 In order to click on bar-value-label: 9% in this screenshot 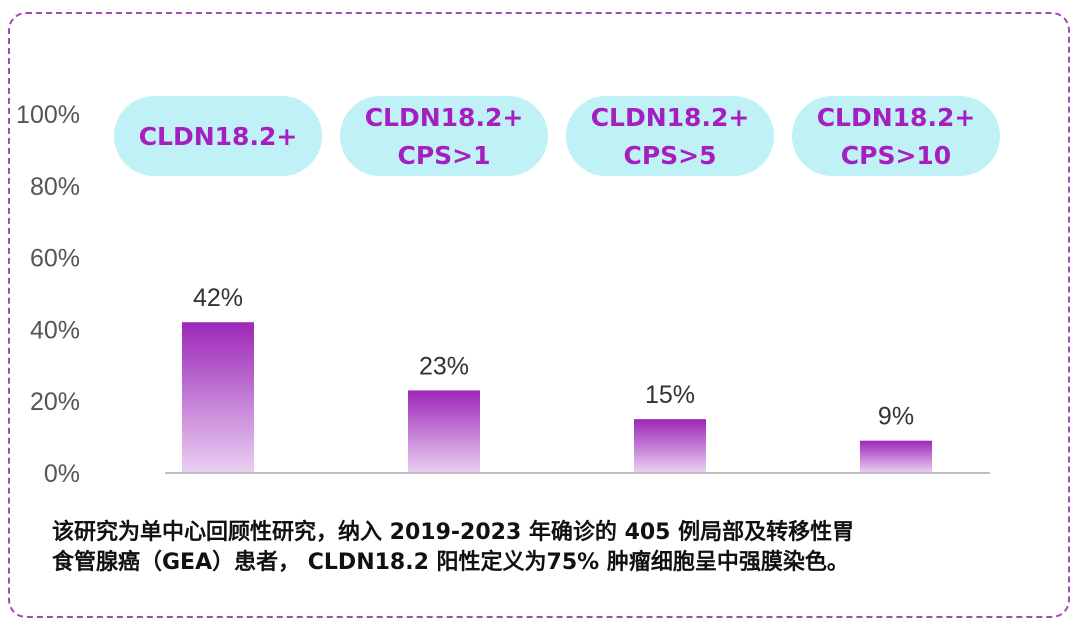, I will do `click(896, 417)`.